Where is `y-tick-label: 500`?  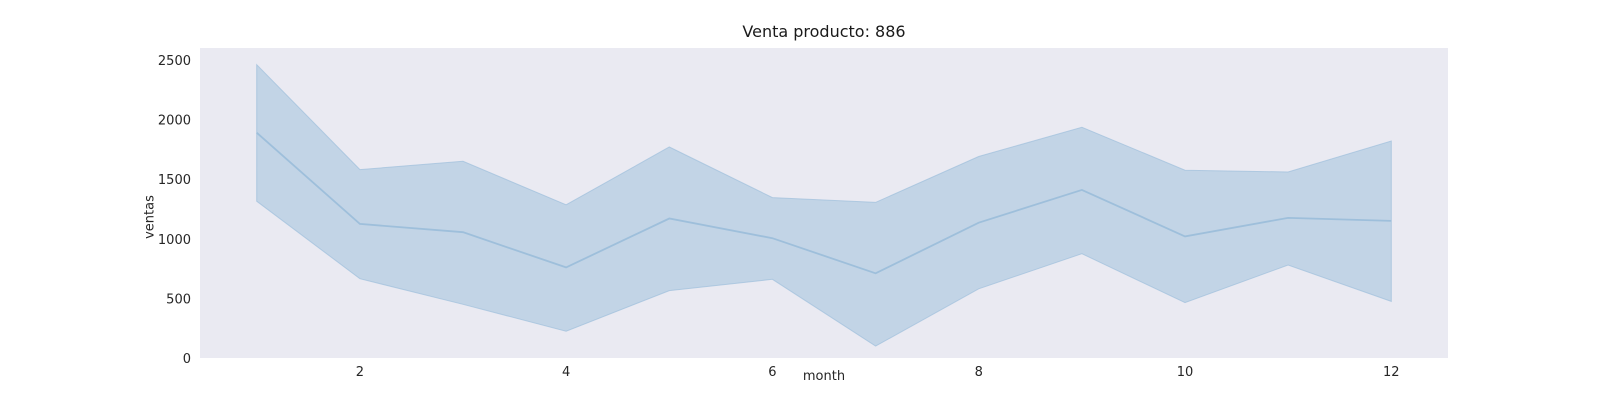
y-tick-label: 500 is located at coordinates (178, 299).